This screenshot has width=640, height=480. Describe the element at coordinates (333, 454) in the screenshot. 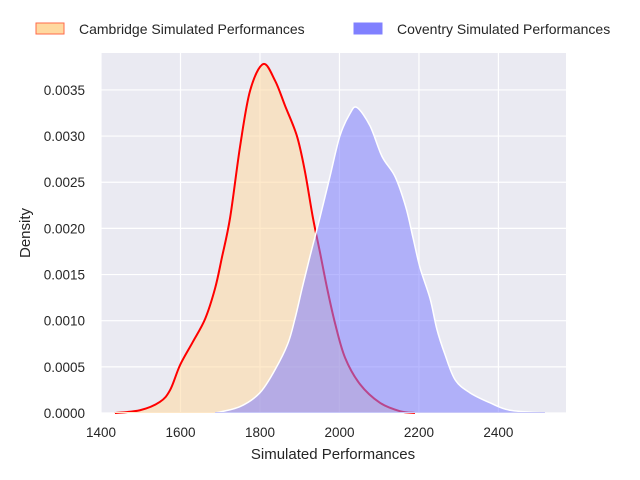

I see `x-axis-label: Simulated Performances` at that location.